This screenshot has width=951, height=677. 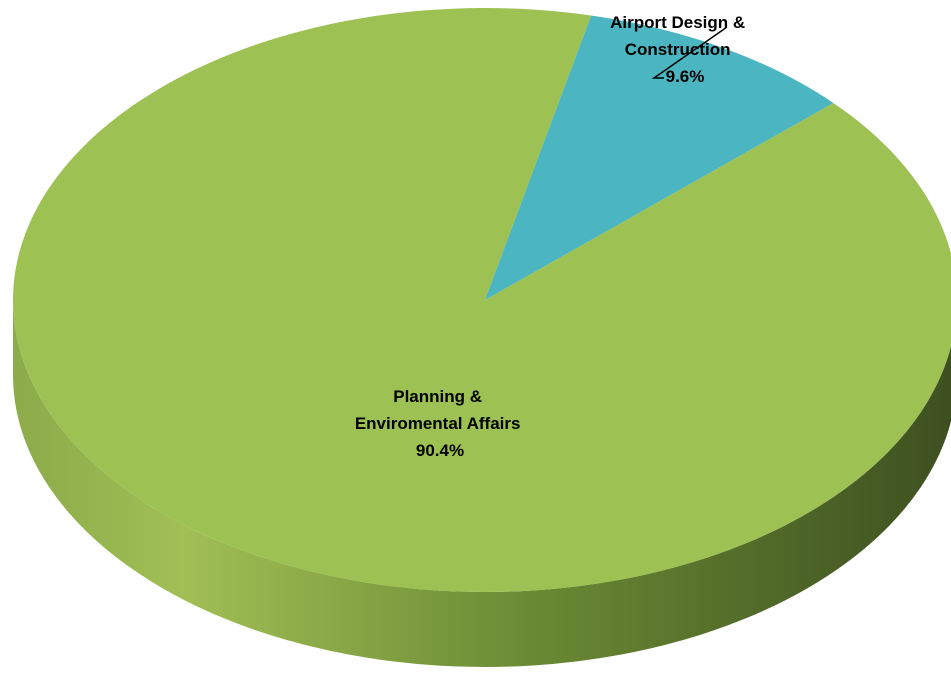 I want to click on slice-label-line: Planning &, so click(x=437, y=396).